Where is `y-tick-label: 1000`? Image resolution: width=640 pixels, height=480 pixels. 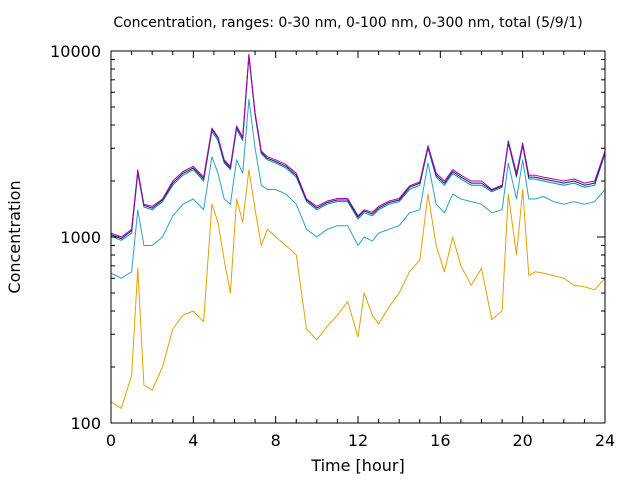 y-tick-label: 1000 is located at coordinates (80, 237).